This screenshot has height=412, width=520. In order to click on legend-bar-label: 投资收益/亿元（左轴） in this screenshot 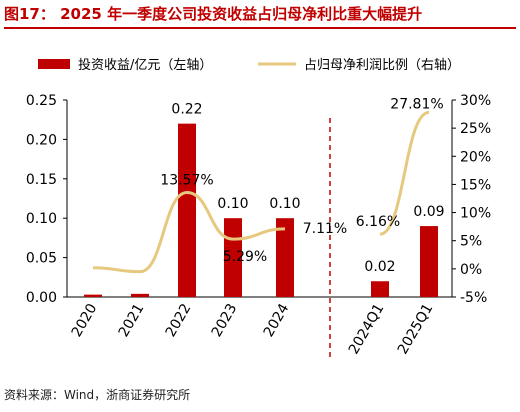, I will do `click(145, 65)`.